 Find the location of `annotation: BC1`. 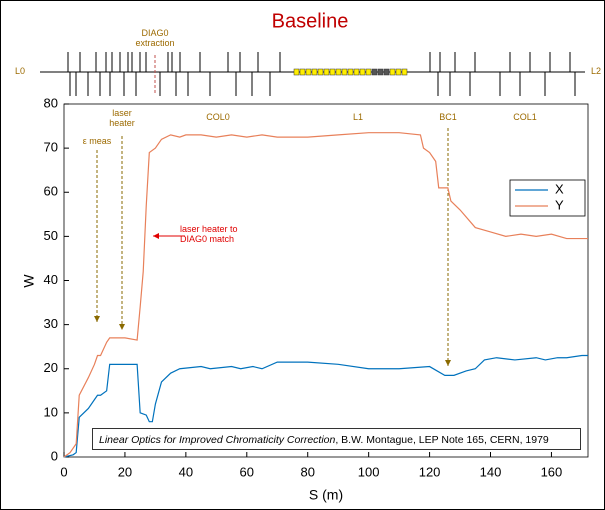

annotation: BC1 is located at coordinates (448, 117).